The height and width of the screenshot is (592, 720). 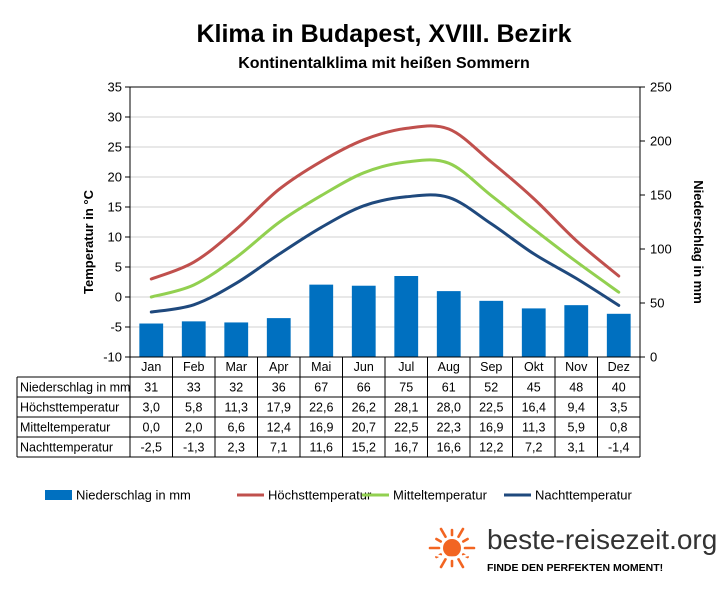 I want to click on table-cell: 2,3, so click(x=236, y=448).